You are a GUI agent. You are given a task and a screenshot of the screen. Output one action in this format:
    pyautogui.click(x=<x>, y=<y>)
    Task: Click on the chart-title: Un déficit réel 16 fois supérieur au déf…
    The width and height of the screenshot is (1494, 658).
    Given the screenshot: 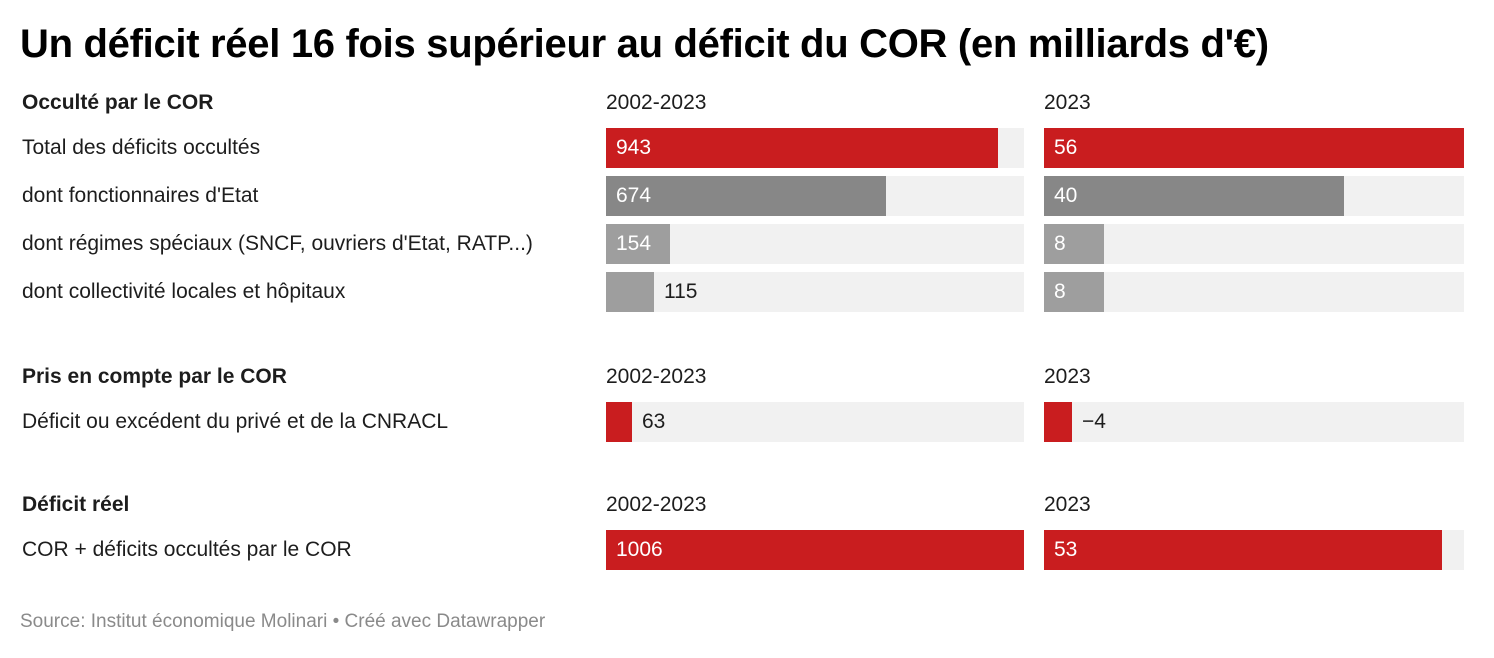 What is the action you would take?
    pyautogui.click(x=644, y=44)
    